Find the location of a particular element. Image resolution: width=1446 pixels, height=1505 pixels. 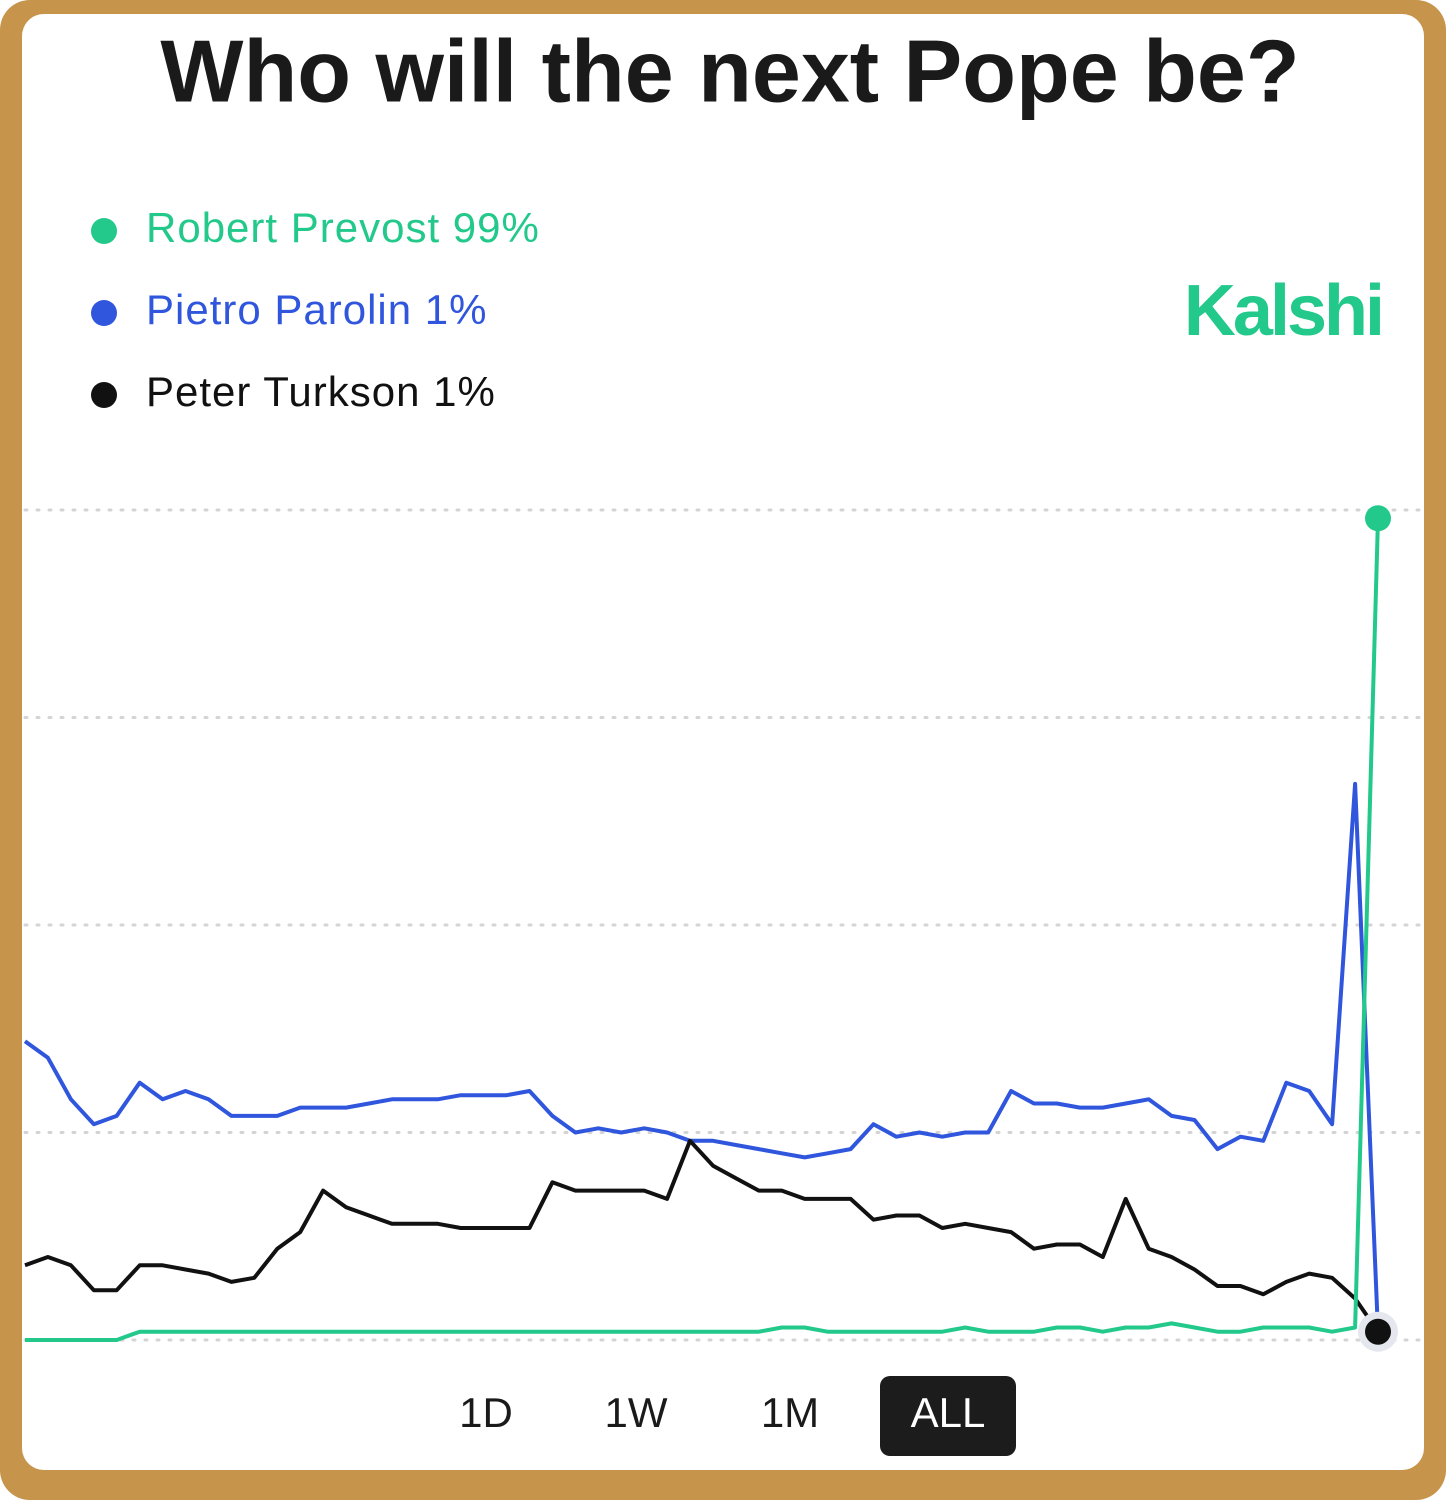

range-button-bg is located at coordinates (948, 1416).